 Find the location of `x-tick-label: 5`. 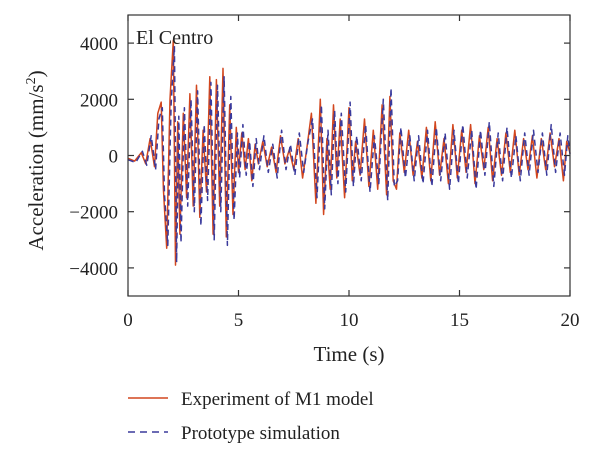

x-tick-label: 5 is located at coordinates (239, 320).